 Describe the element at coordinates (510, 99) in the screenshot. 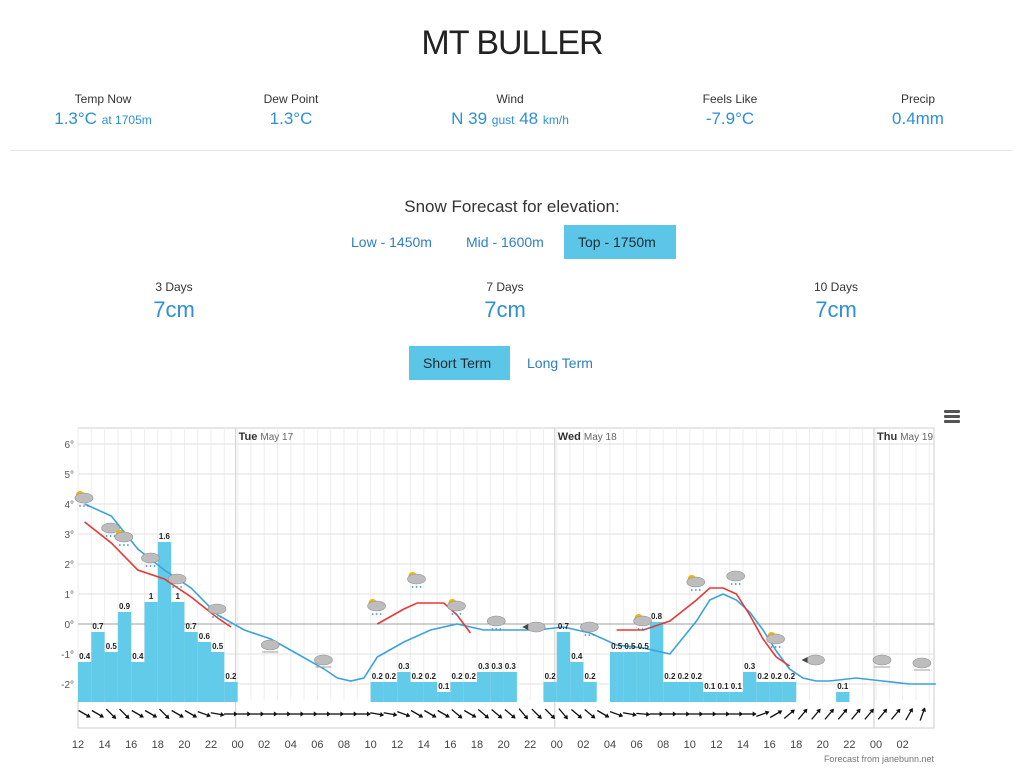

I see `stat-label: Wind` at that location.